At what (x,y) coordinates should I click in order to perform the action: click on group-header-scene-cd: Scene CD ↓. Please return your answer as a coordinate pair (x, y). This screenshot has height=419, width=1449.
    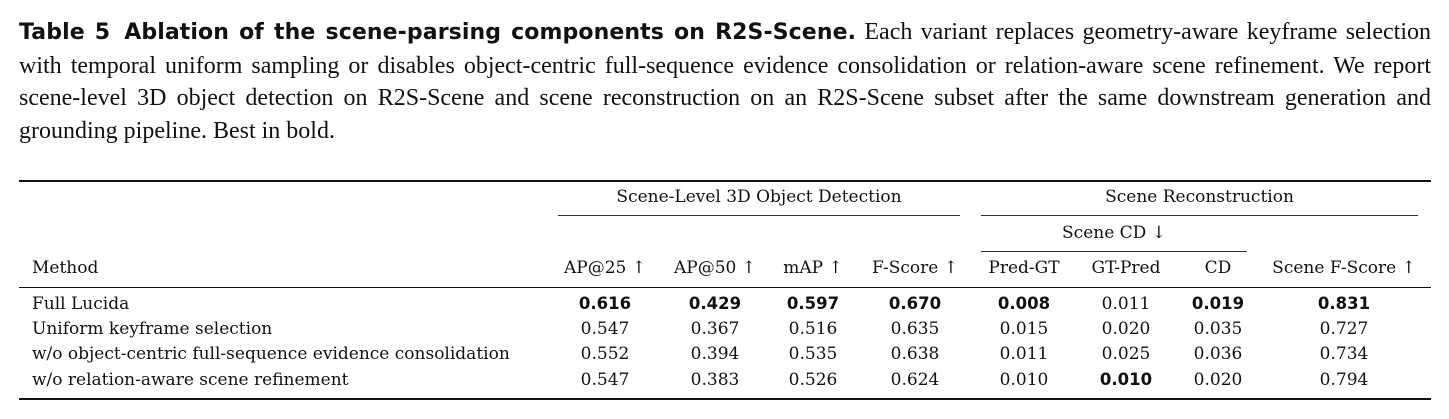
    Looking at the image, I should click on (1114, 233).